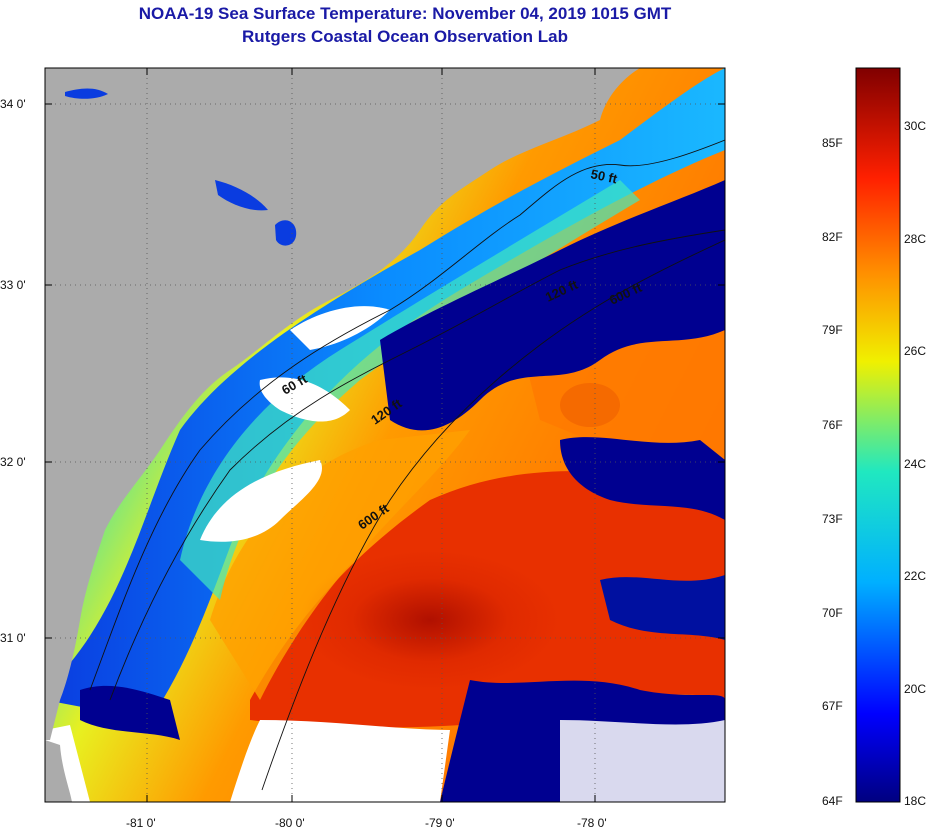 Image resolution: width=936 pixels, height=832 pixels. I want to click on lon-label: -79 0', so click(440, 823).